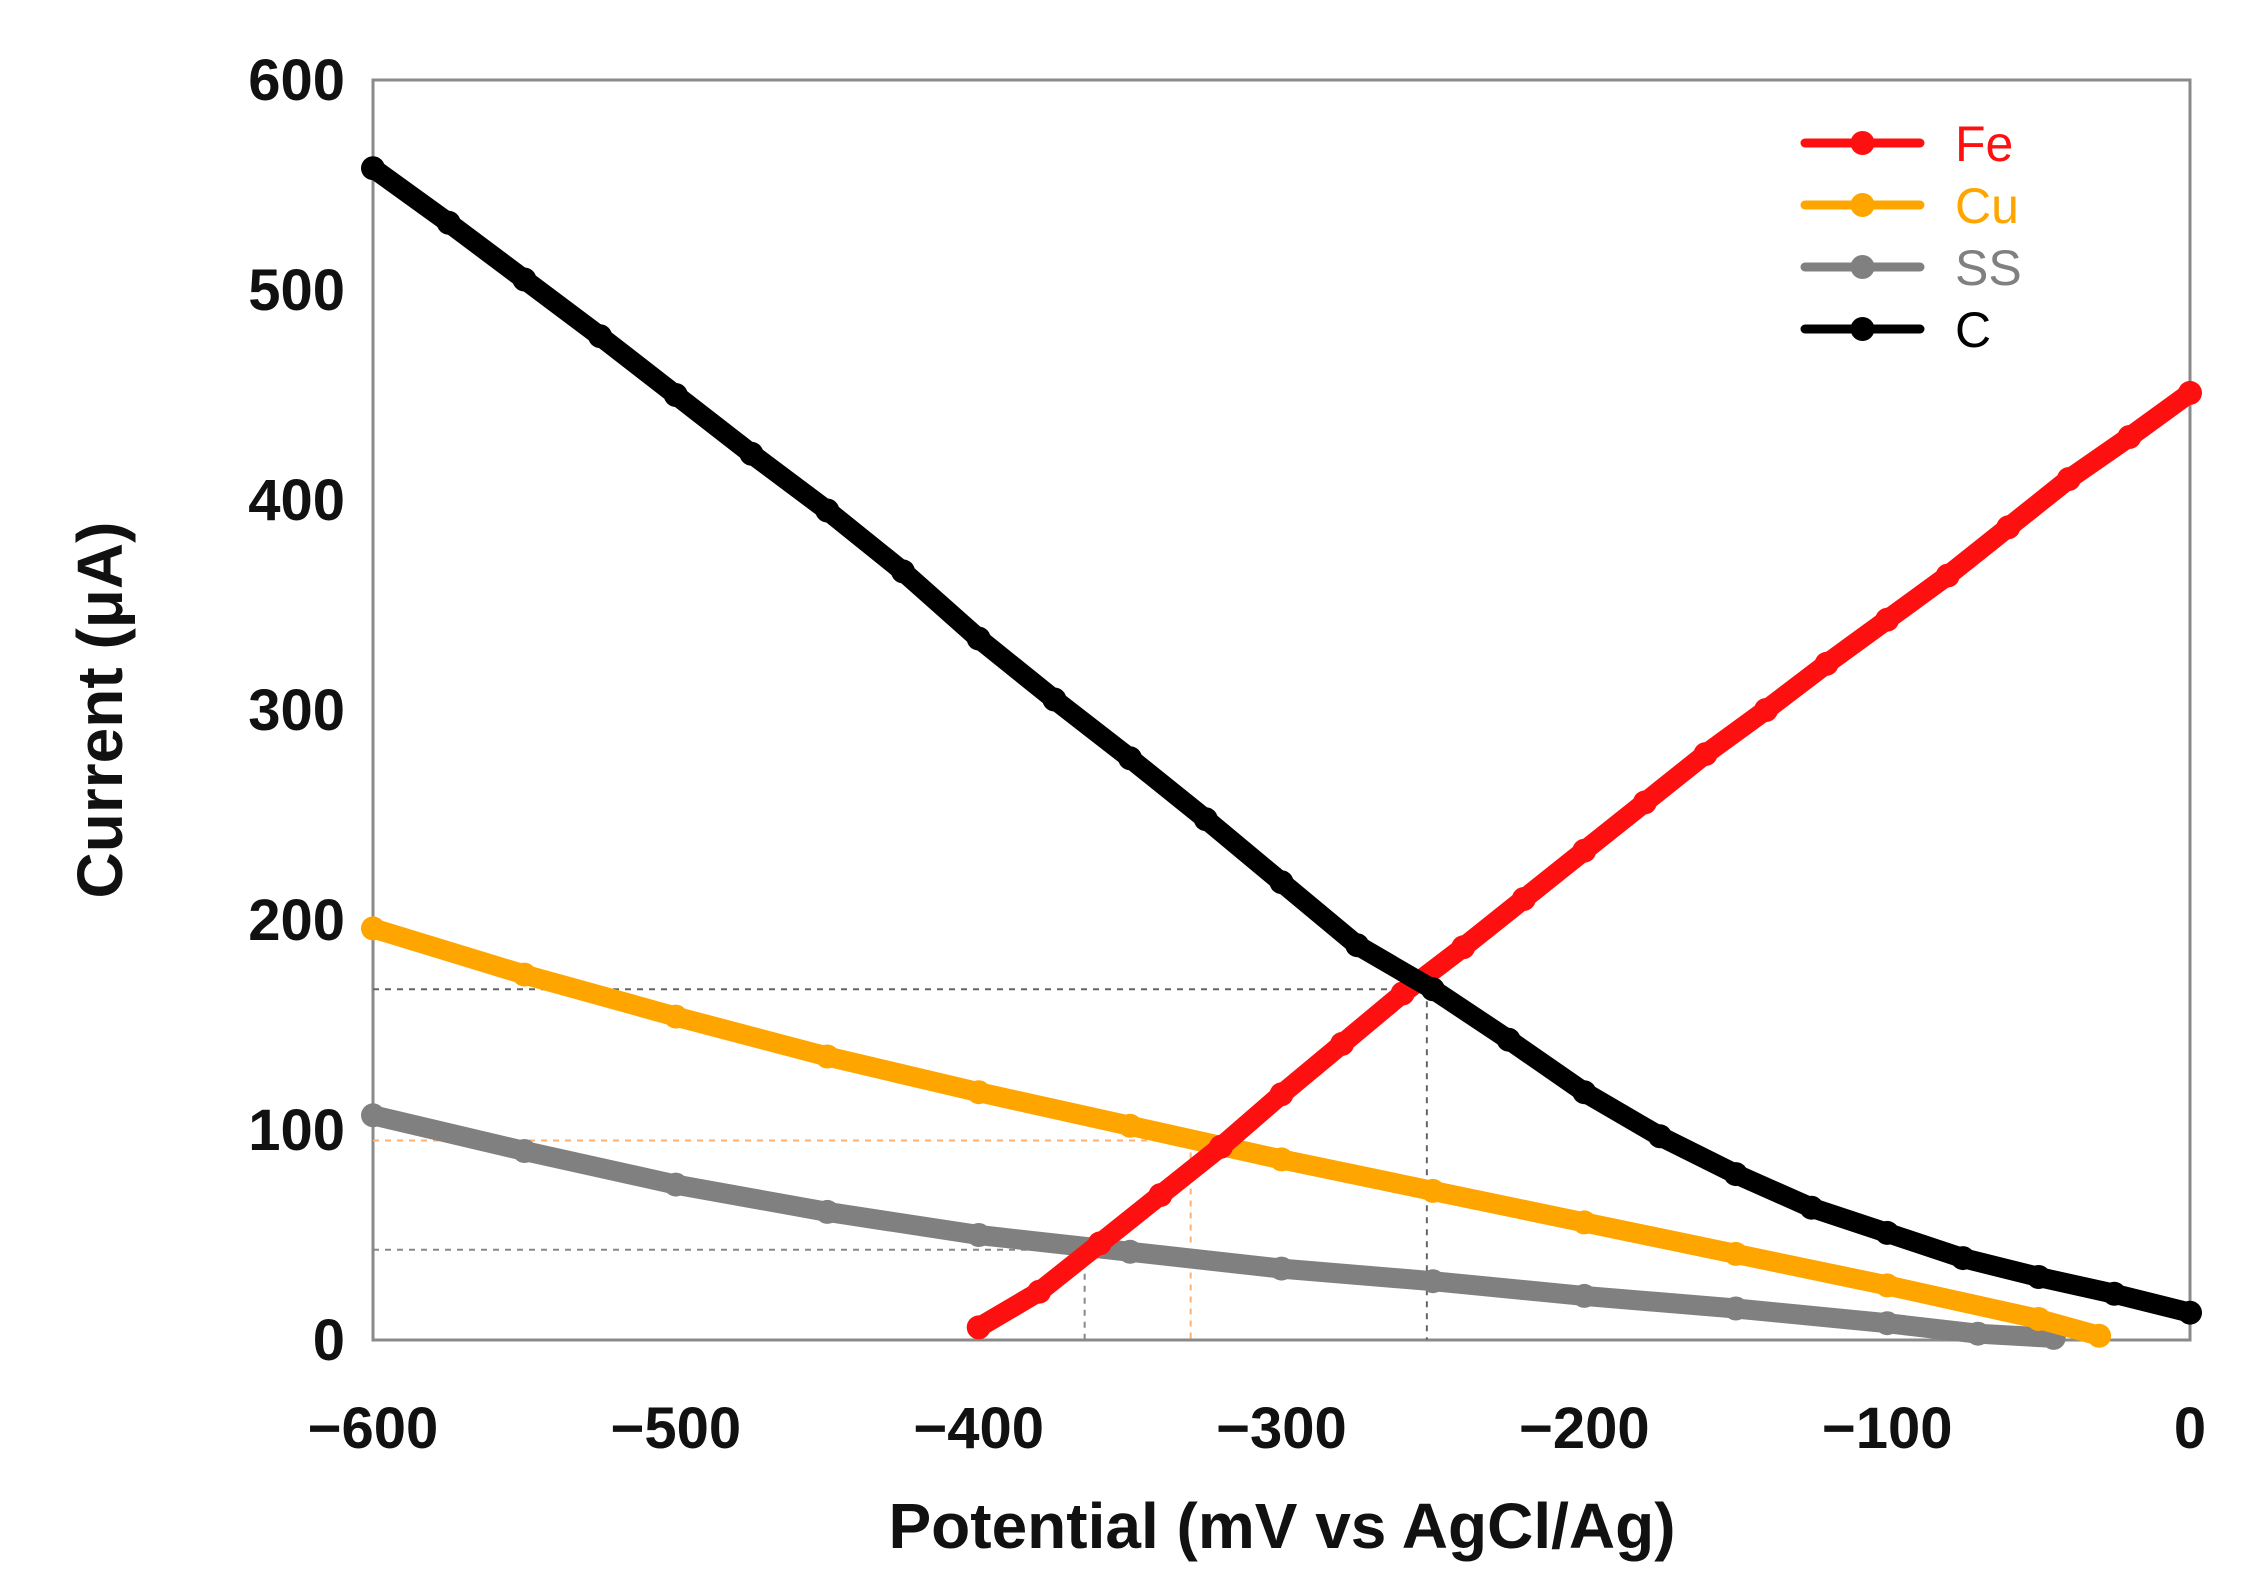  Describe the element at coordinates (1862, 329) in the screenshot. I see `legend-marker-c` at that location.